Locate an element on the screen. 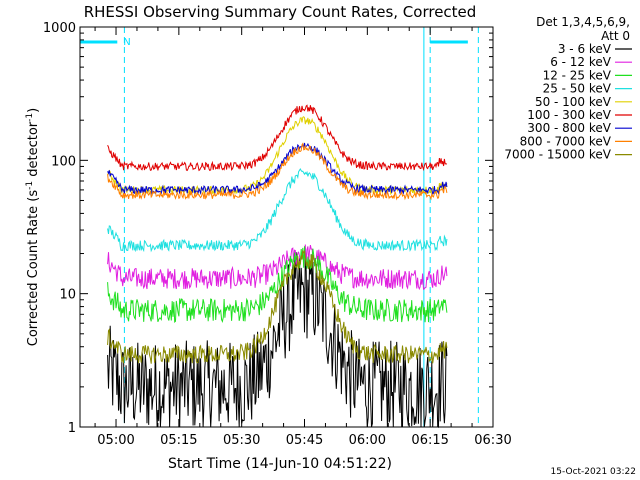 This screenshot has height=480, width=640. y-axis-label-main: Corrected Count Rate (s is located at coordinates (33, 268).